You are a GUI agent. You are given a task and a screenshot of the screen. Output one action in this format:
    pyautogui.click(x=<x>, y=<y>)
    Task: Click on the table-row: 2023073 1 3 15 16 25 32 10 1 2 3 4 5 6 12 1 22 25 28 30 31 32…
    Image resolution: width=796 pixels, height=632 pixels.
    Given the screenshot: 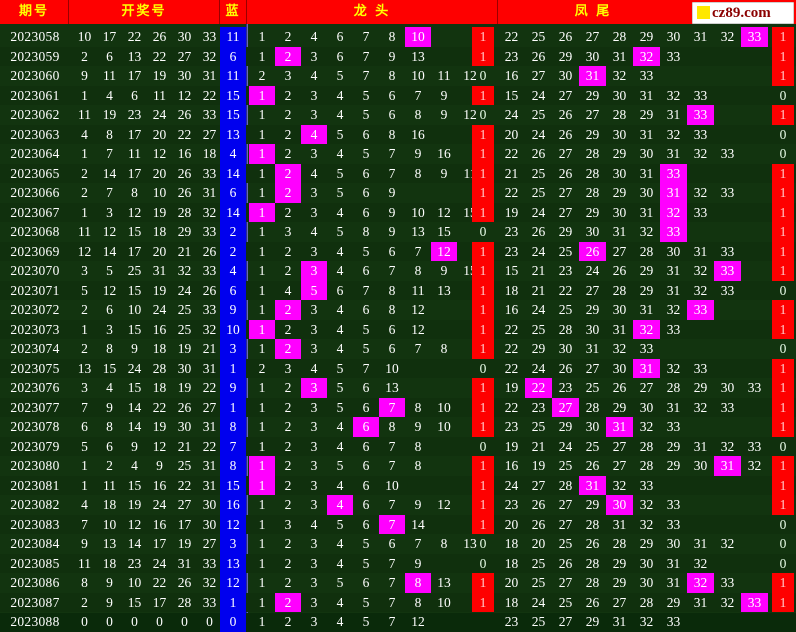 What is the action you would take?
    pyautogui.click(x=398, y=329)
    